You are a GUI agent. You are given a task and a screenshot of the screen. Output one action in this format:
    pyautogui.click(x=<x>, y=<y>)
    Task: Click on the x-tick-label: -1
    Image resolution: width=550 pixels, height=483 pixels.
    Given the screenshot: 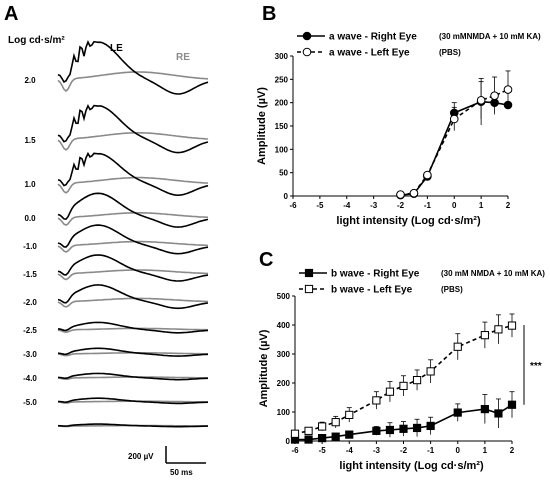 What is the action you would take?
    pyautogui.click(x=431, y=450)
    